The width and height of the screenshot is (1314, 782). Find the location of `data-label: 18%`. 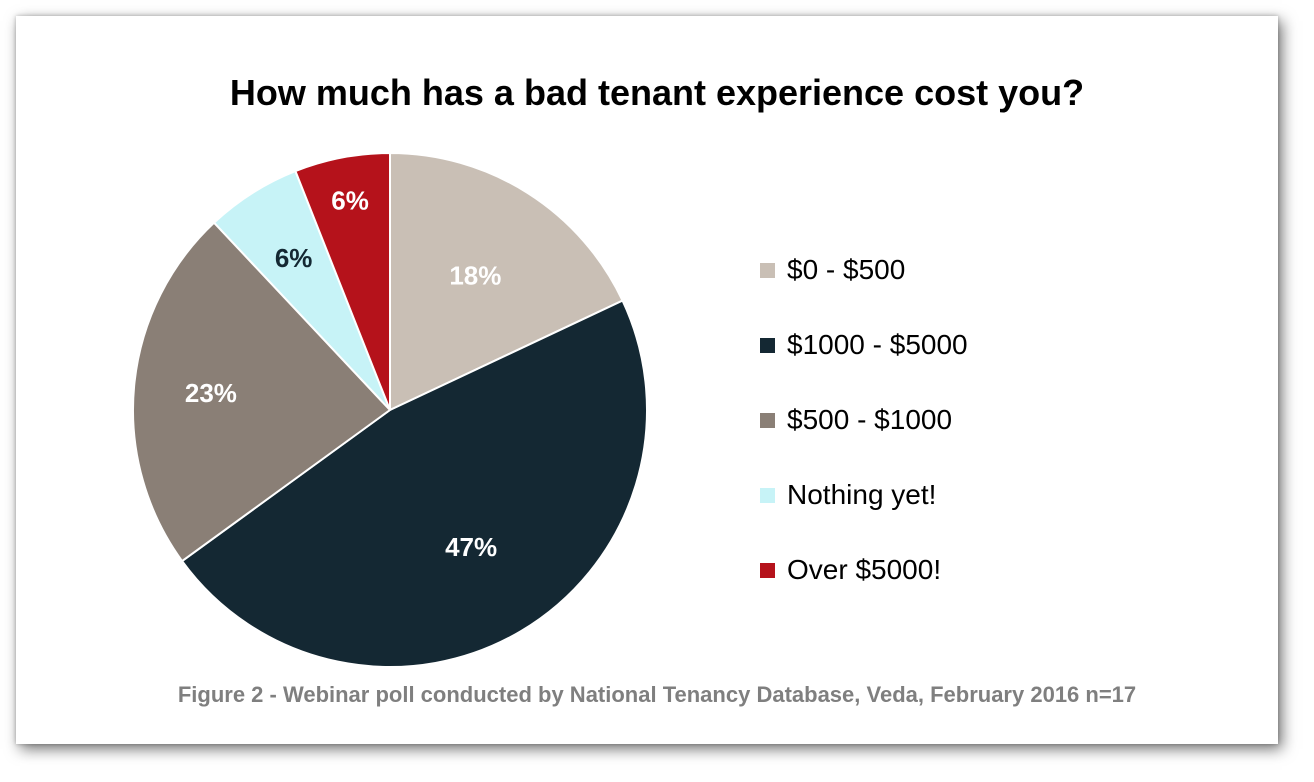

data-label: 18% is located at coordinates (475, 275).